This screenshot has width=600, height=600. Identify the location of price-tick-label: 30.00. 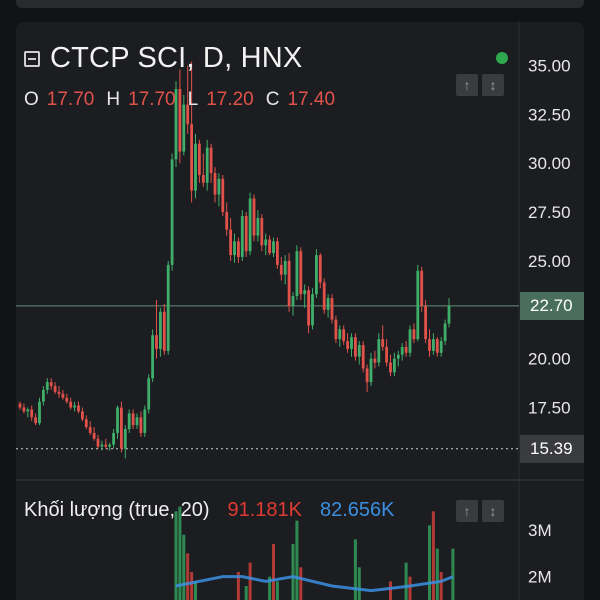
(549, 163).